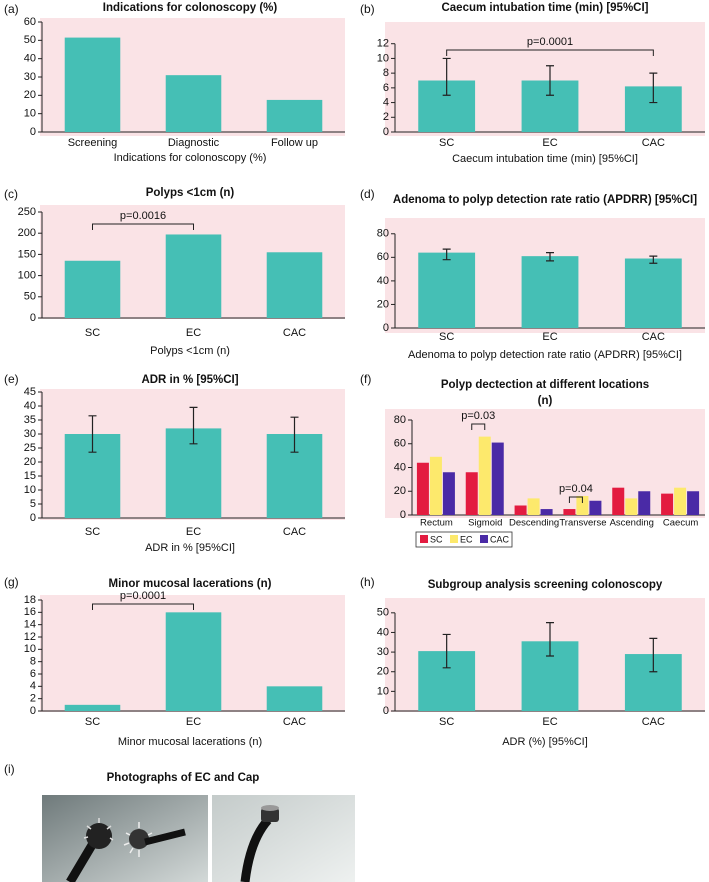 Image resolution: width=709 pixels, height=882 pixels. I want to click on y-tick-label: 150, so click(27, 254).